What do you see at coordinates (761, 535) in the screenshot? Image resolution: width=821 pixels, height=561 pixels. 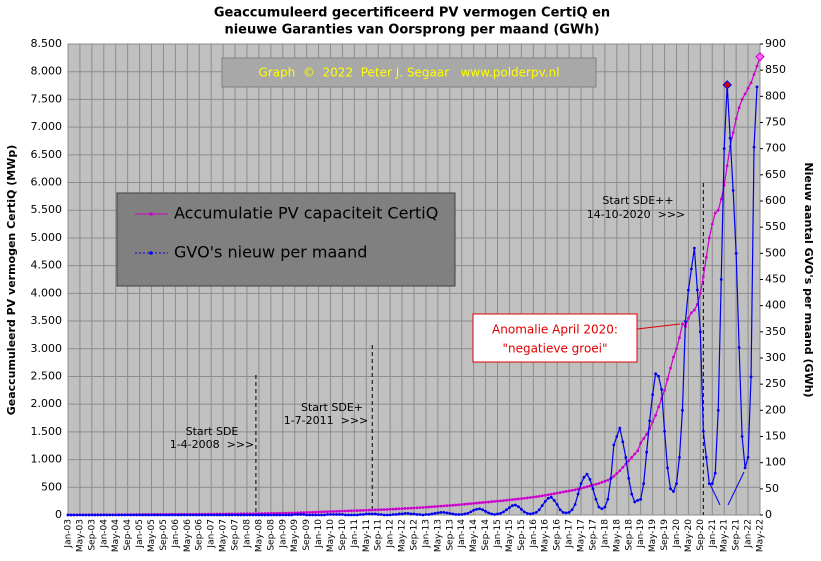 I see `x-tick-label: May-22` at bounding box center [761, 535].